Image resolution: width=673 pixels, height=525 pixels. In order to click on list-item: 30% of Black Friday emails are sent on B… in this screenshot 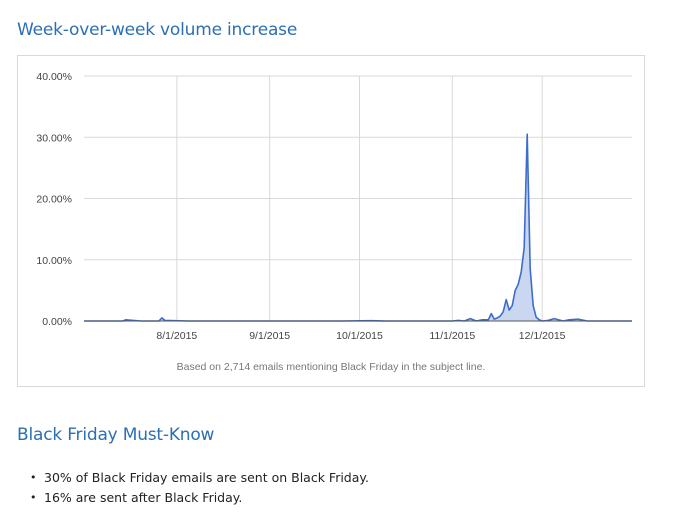, I will do `click(199, 478)`.